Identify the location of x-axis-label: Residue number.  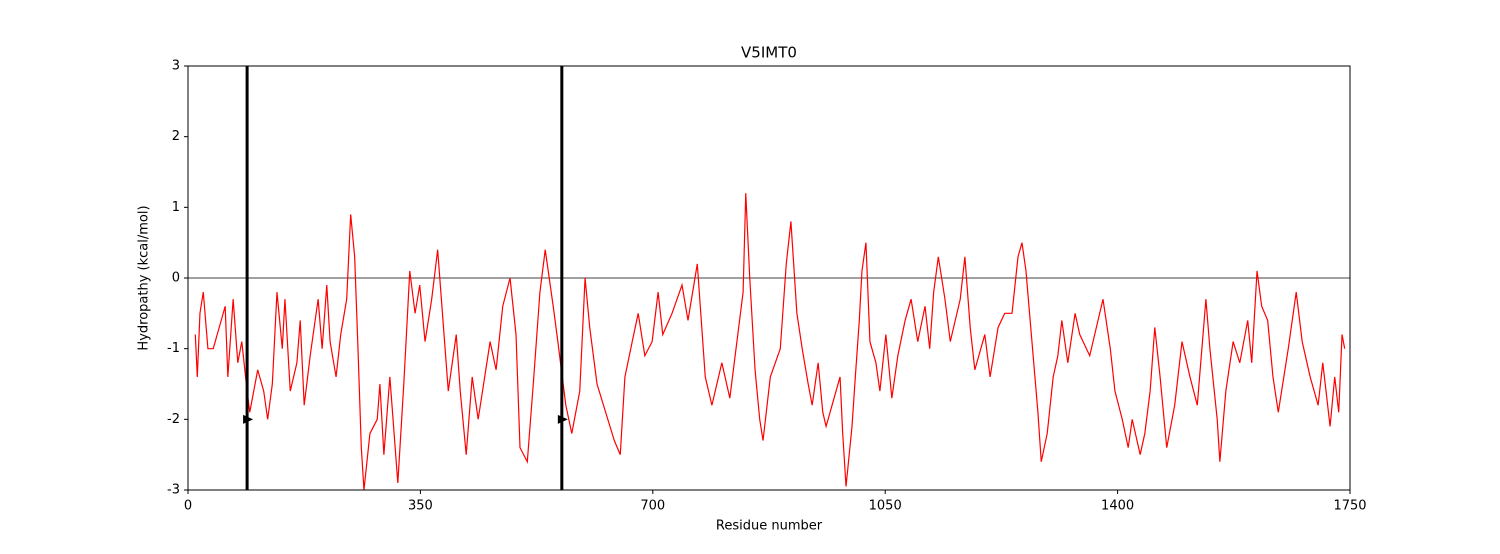
(769, 526).